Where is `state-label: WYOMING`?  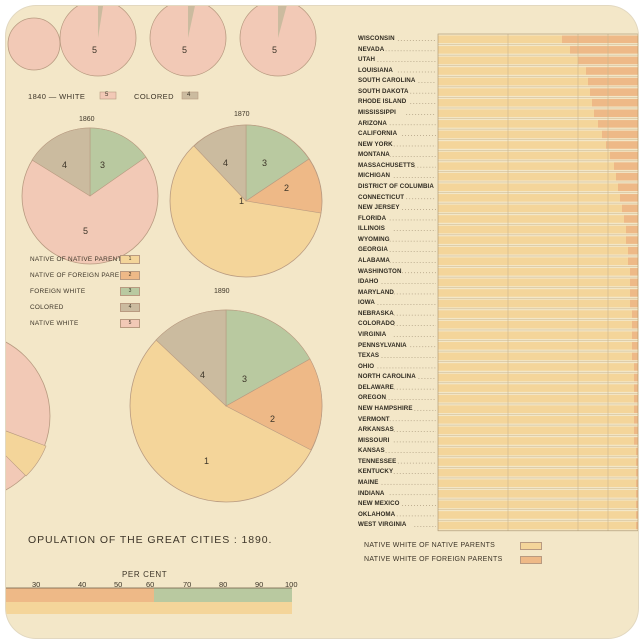 state-label: WYOMING is located at coordinates (374, 239).